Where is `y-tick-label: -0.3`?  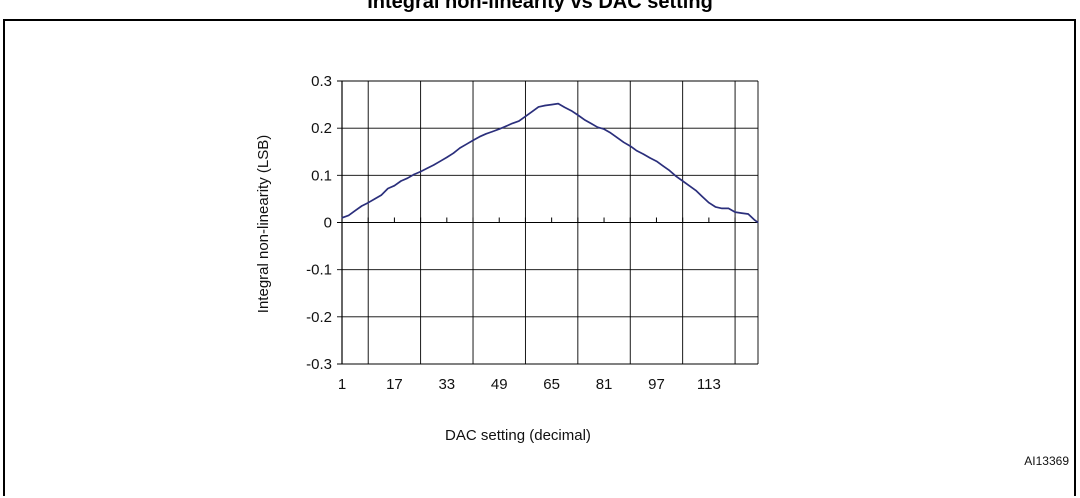 y-tick-label: -0.3 is located at coordinates (319, 364).